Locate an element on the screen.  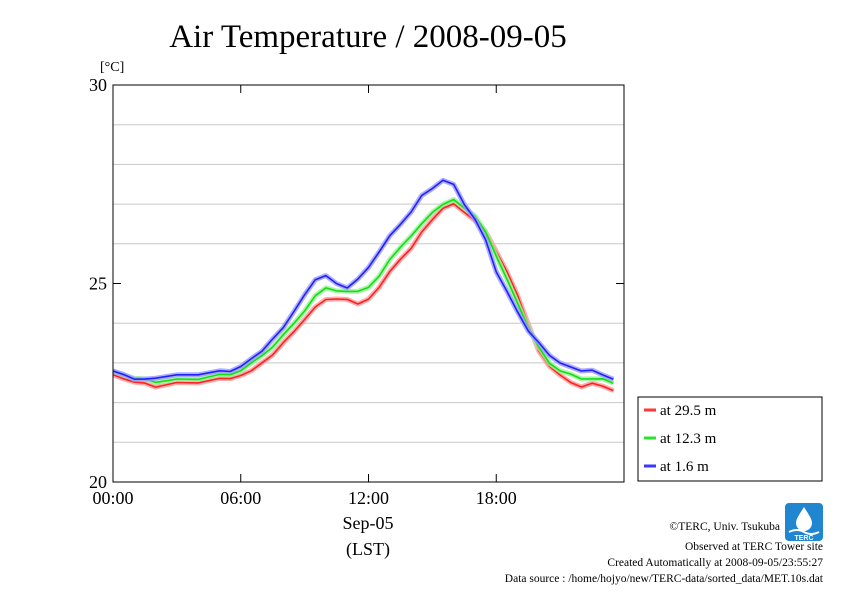
y-tick-label: 20 is located at coordinates (98, 482).